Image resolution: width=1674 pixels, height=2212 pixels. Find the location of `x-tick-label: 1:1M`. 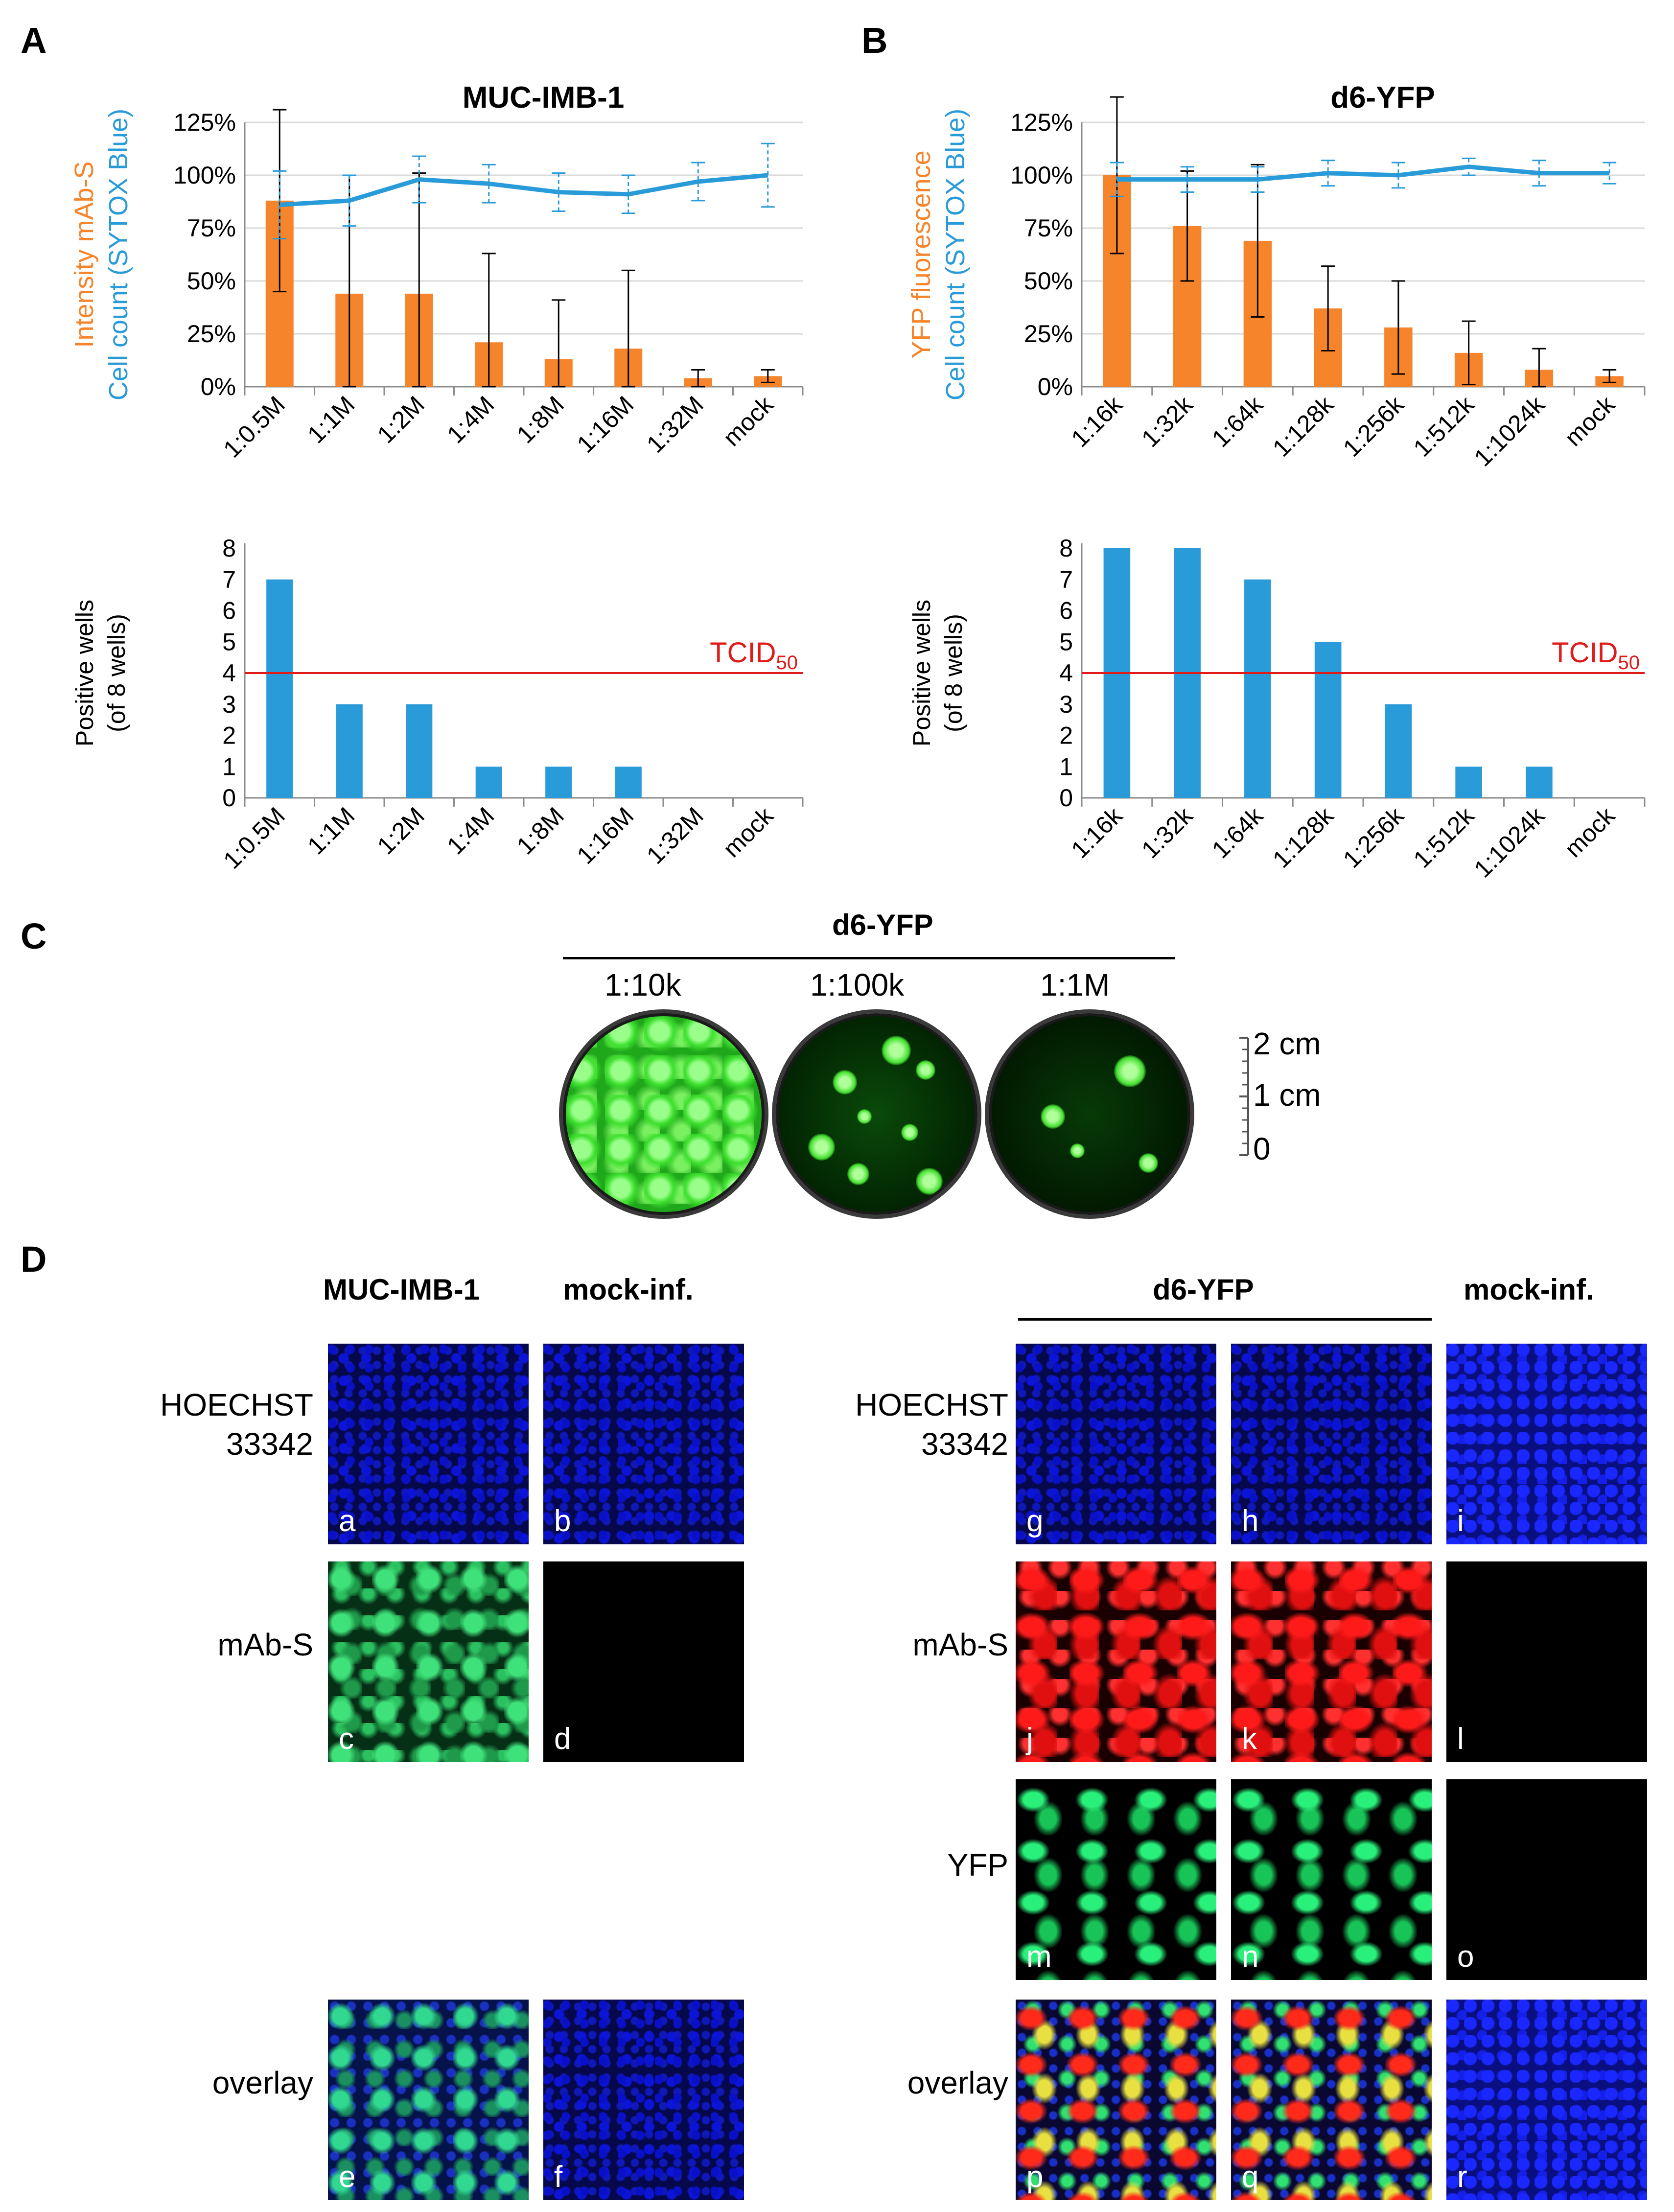

x-tick-label: 1:1M is located at coordinates (331, 419).